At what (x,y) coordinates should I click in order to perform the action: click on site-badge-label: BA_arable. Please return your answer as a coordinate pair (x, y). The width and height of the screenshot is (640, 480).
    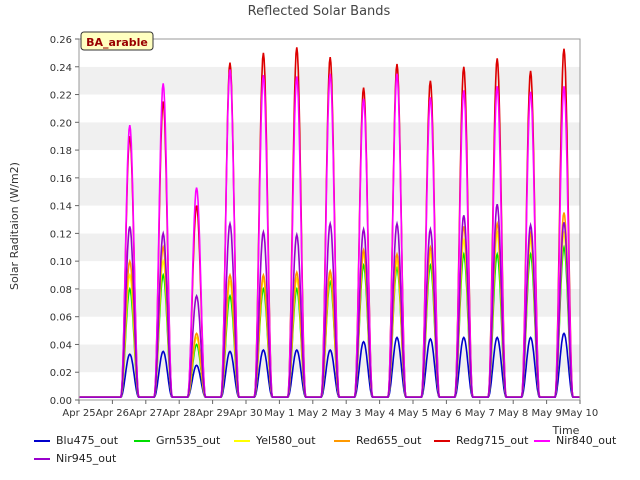
    Looking at the image, I should click on (117, 42).